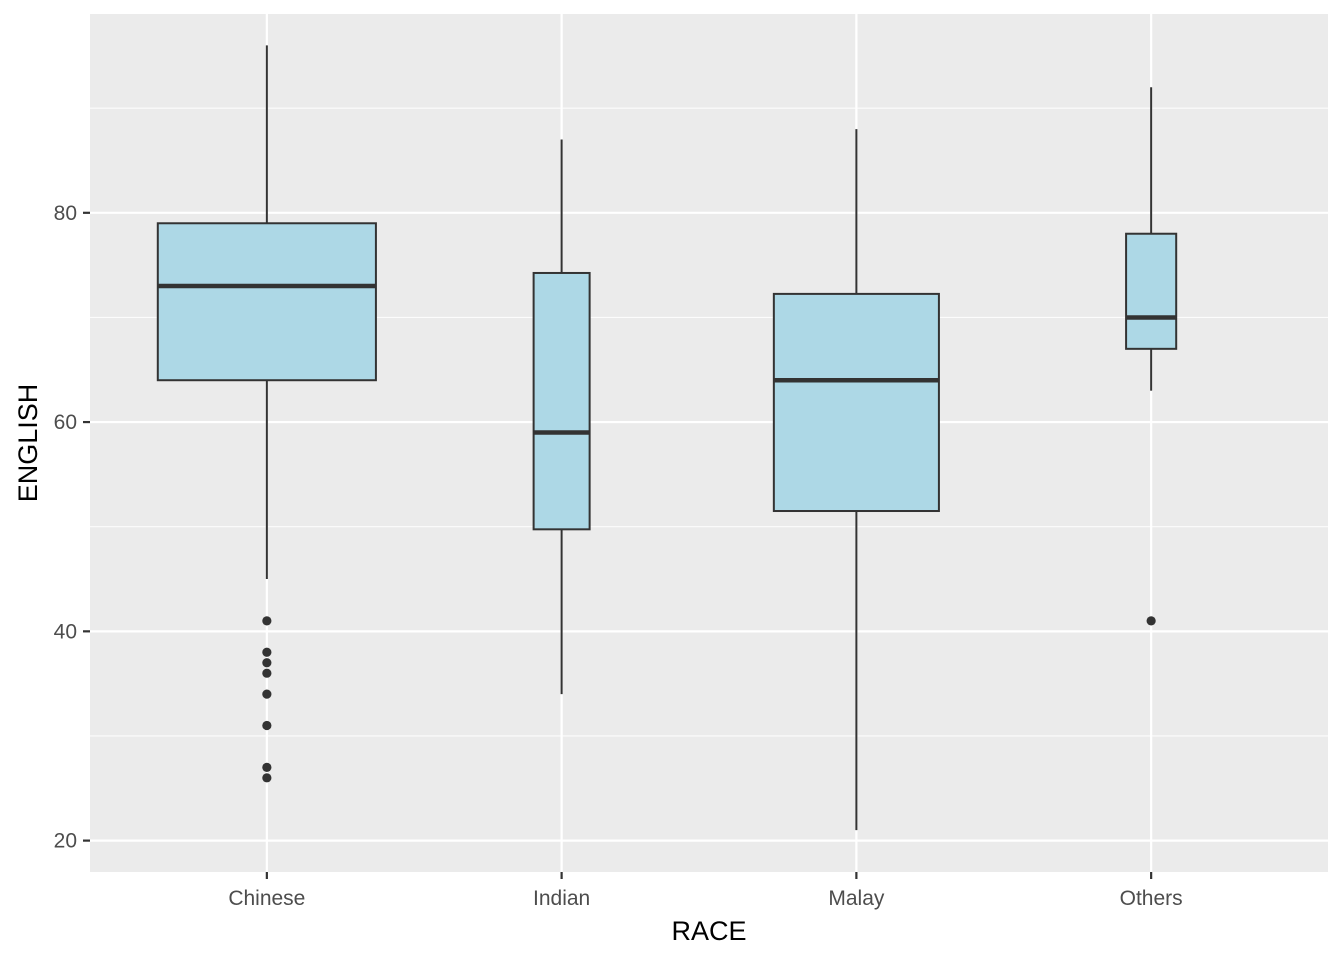  I want to click on box-indian, so click(561, 417).